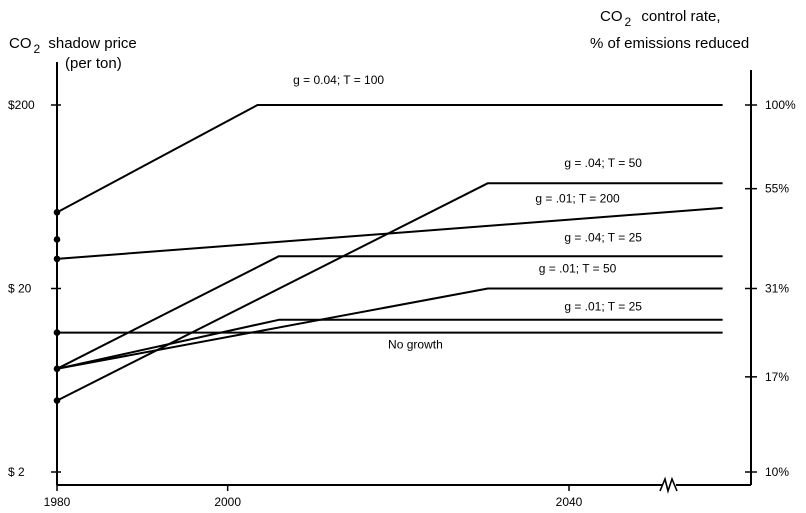 The height and width of the screenshot is (513, 806). I want to click on left-axis-title-line2: (per ton), so click(93, 63).